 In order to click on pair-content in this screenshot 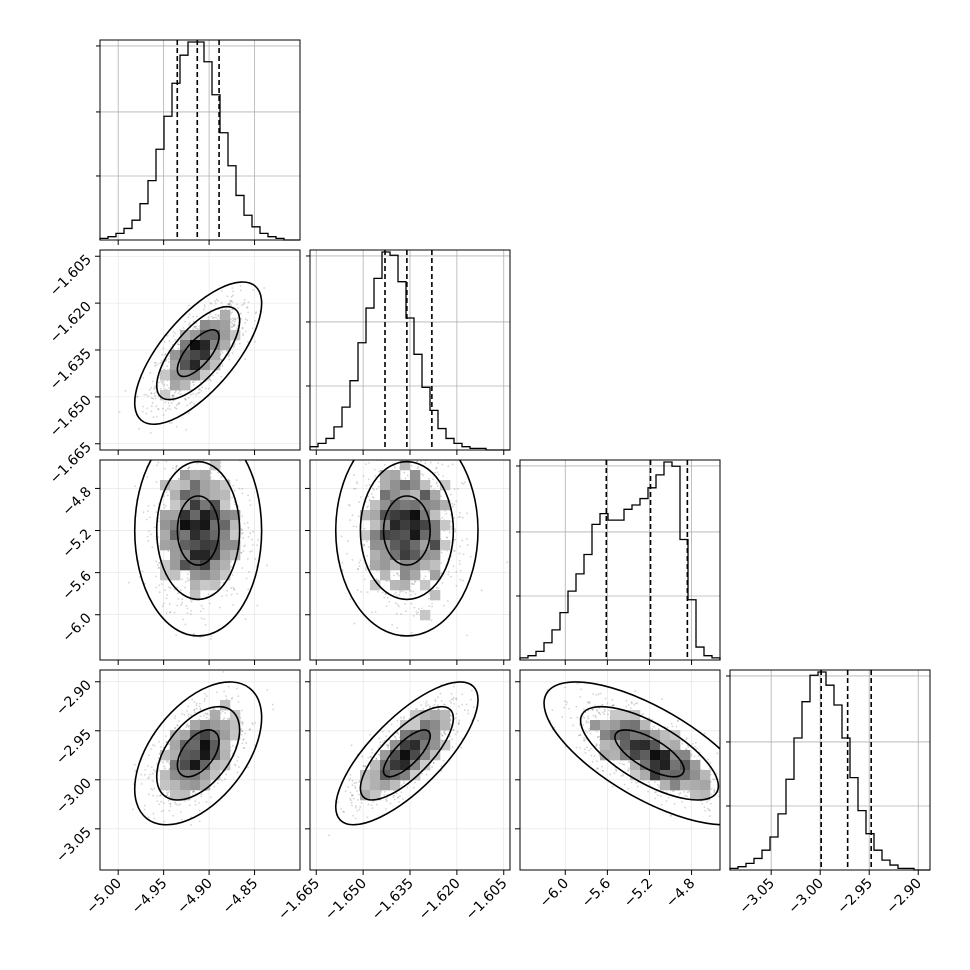, I will do `click(200, 350)`.